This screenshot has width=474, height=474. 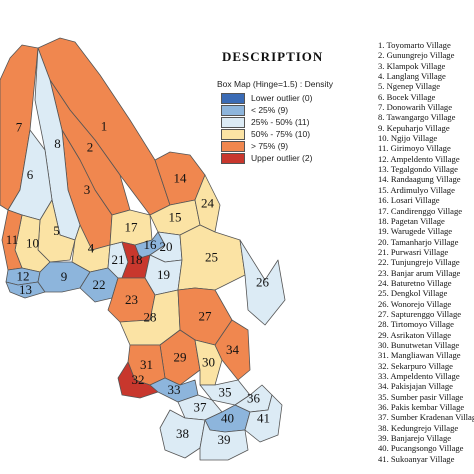 I want to click on village-list-item: 26. Wonorejo Village, so click(x=415, y=303).